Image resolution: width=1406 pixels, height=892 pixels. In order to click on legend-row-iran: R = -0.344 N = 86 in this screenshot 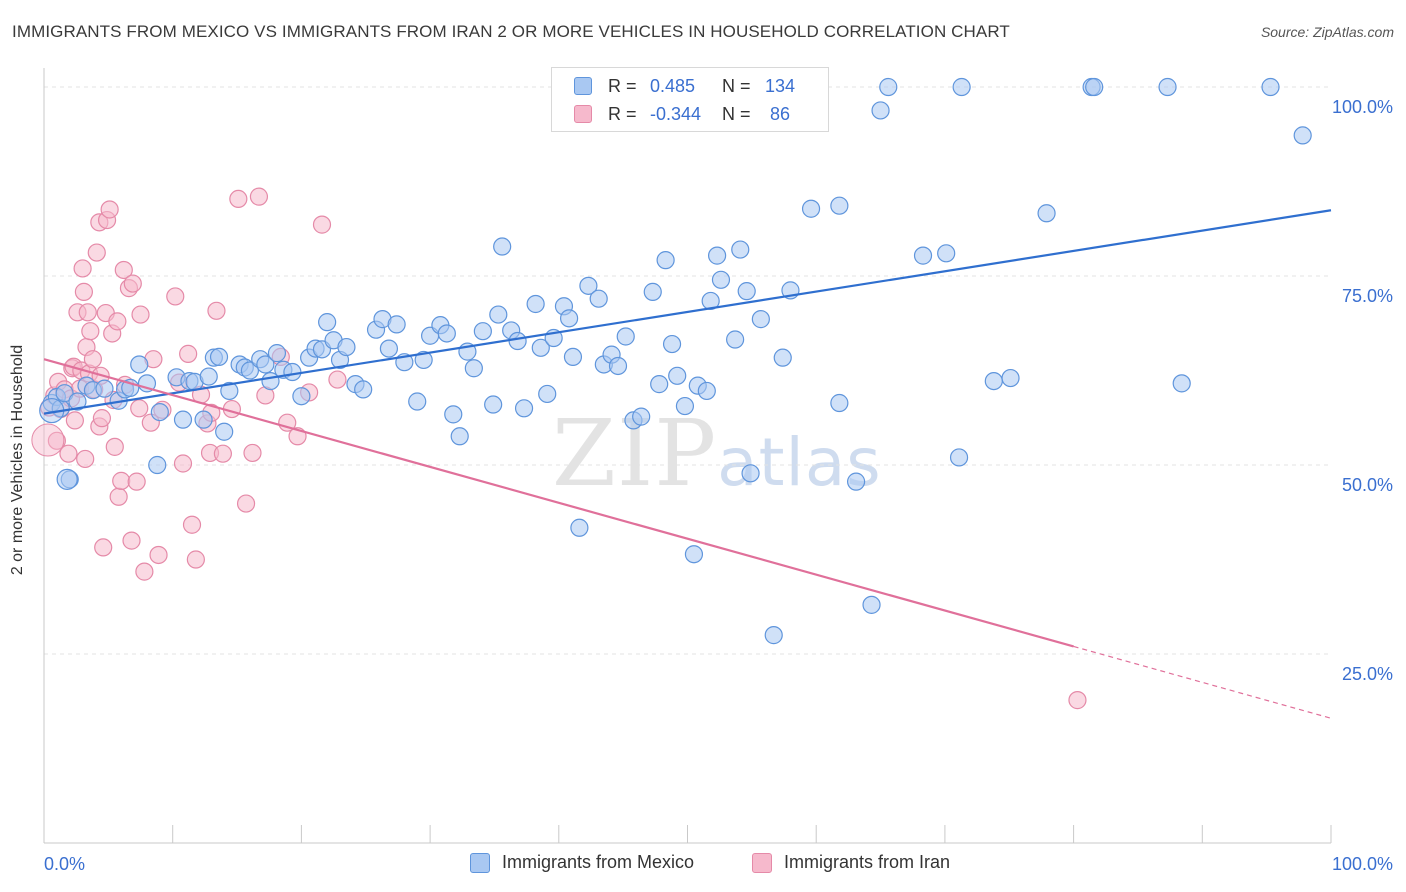, I will do `click(688, 114)`.